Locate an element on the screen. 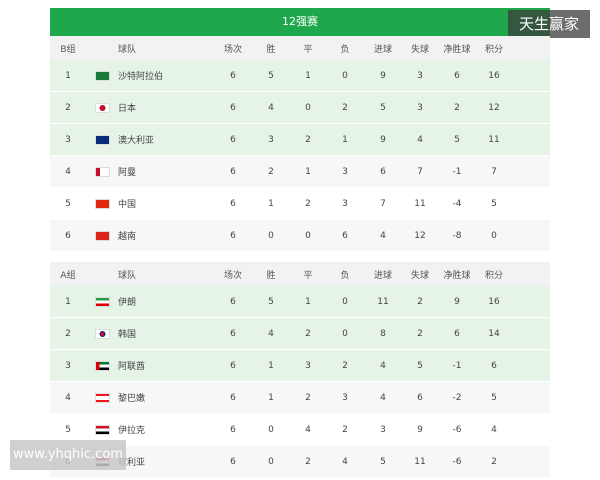  table-cell: -8 is located at coordinates (457, 235).